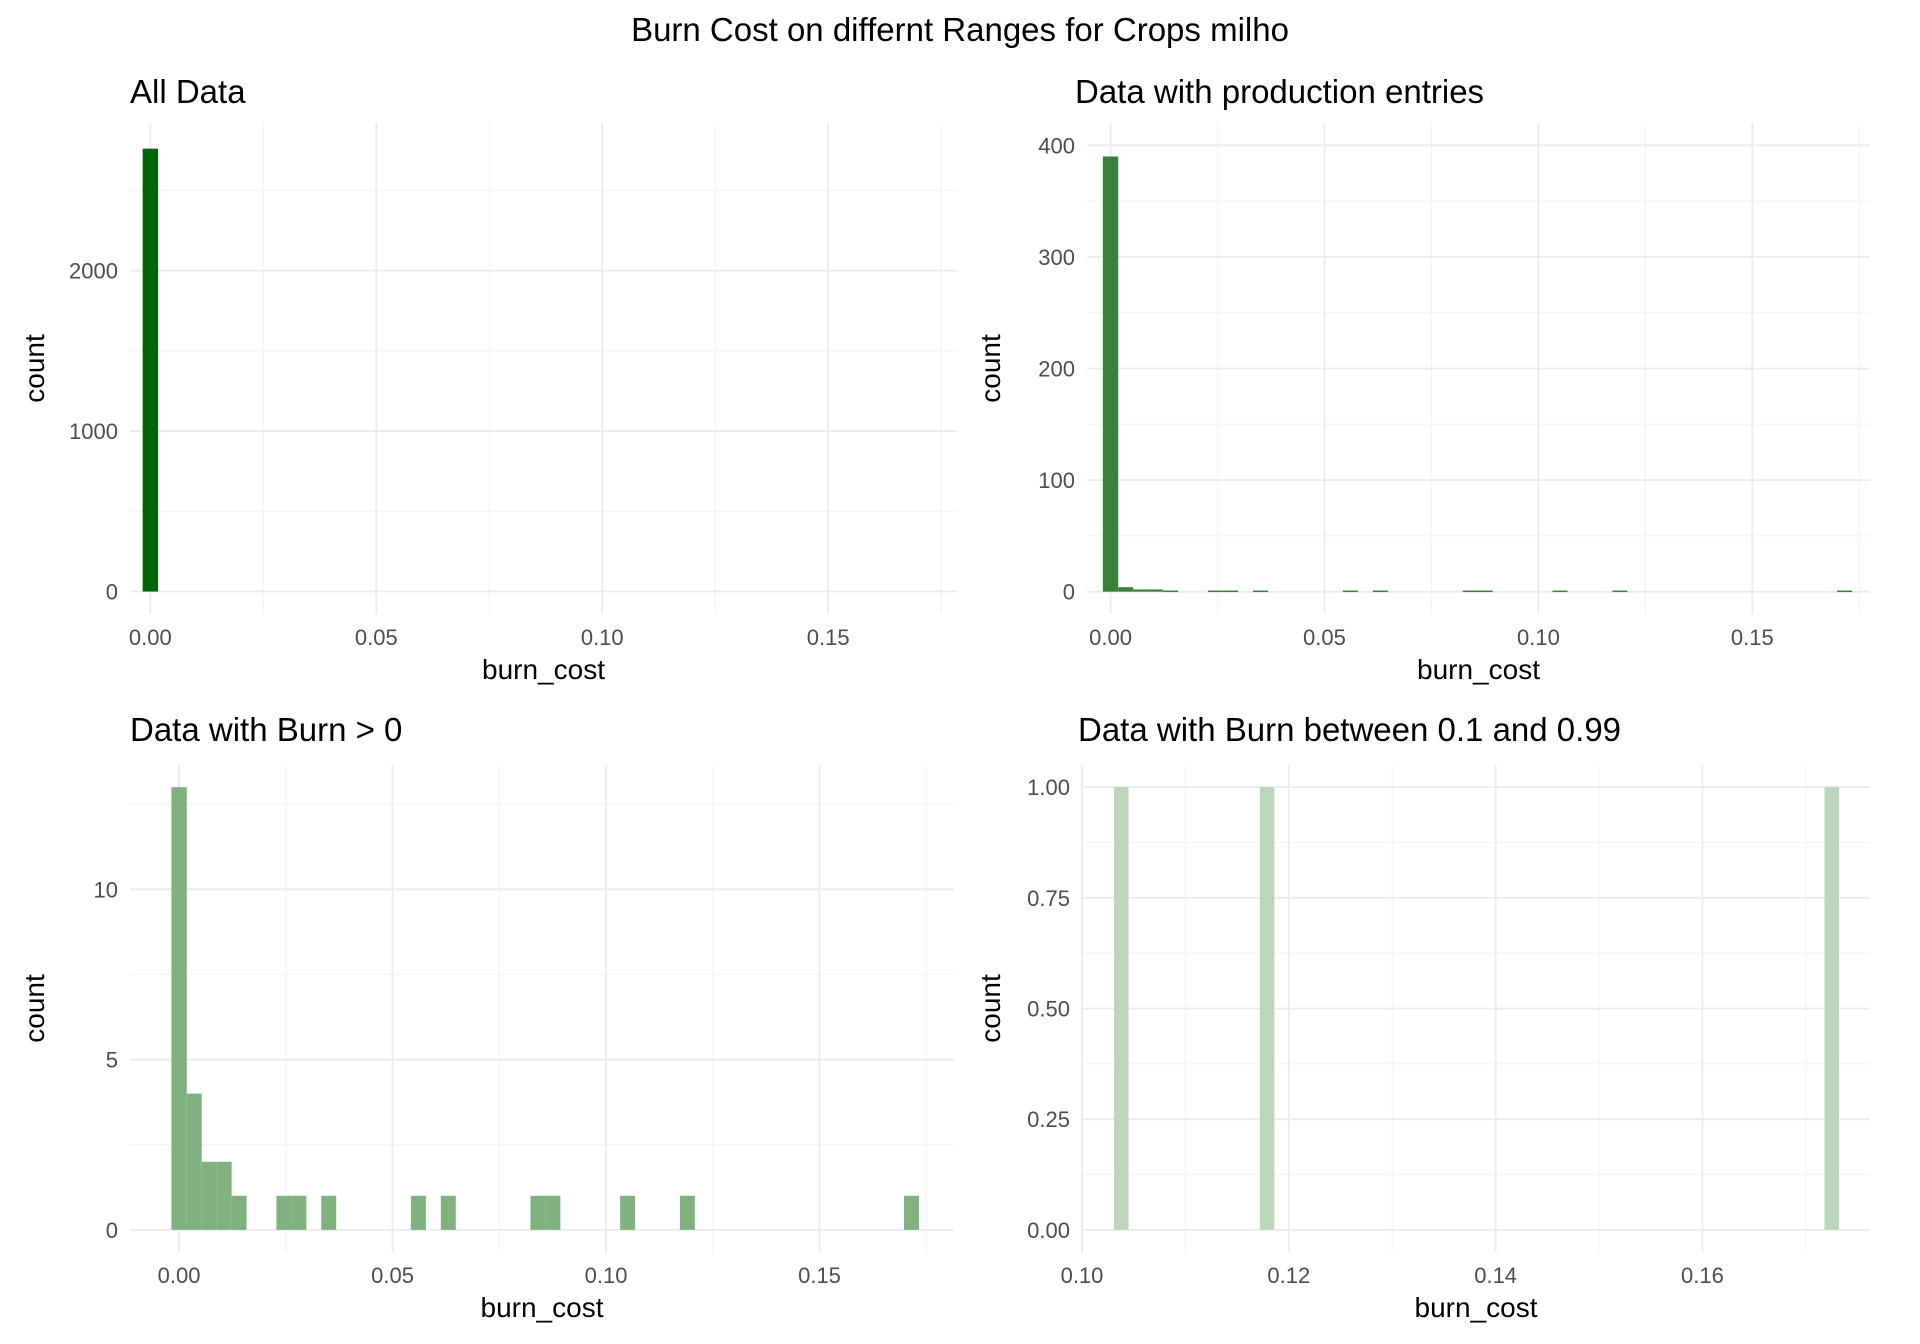 Image resolution: width=1920 pixels, height=1344 pixels. I want to click on y-tick-label: 2000, so click(93, 271).